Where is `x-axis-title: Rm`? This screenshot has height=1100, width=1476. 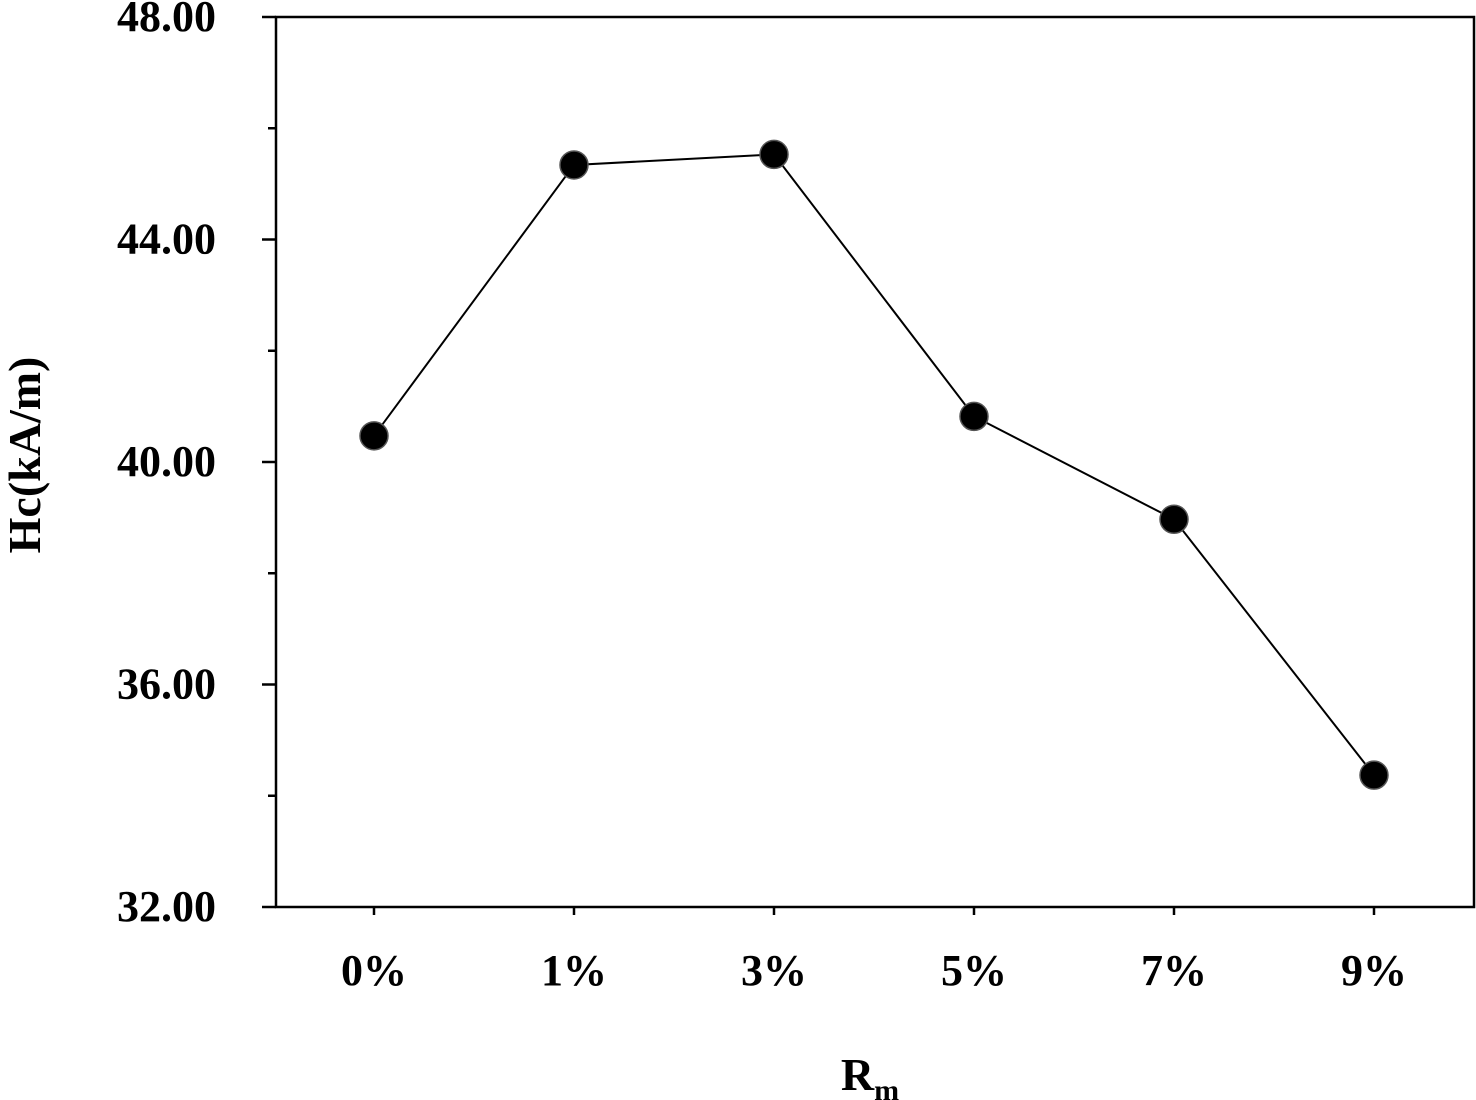
x-axis-title: Rm is located at coordinates (870, 1074).